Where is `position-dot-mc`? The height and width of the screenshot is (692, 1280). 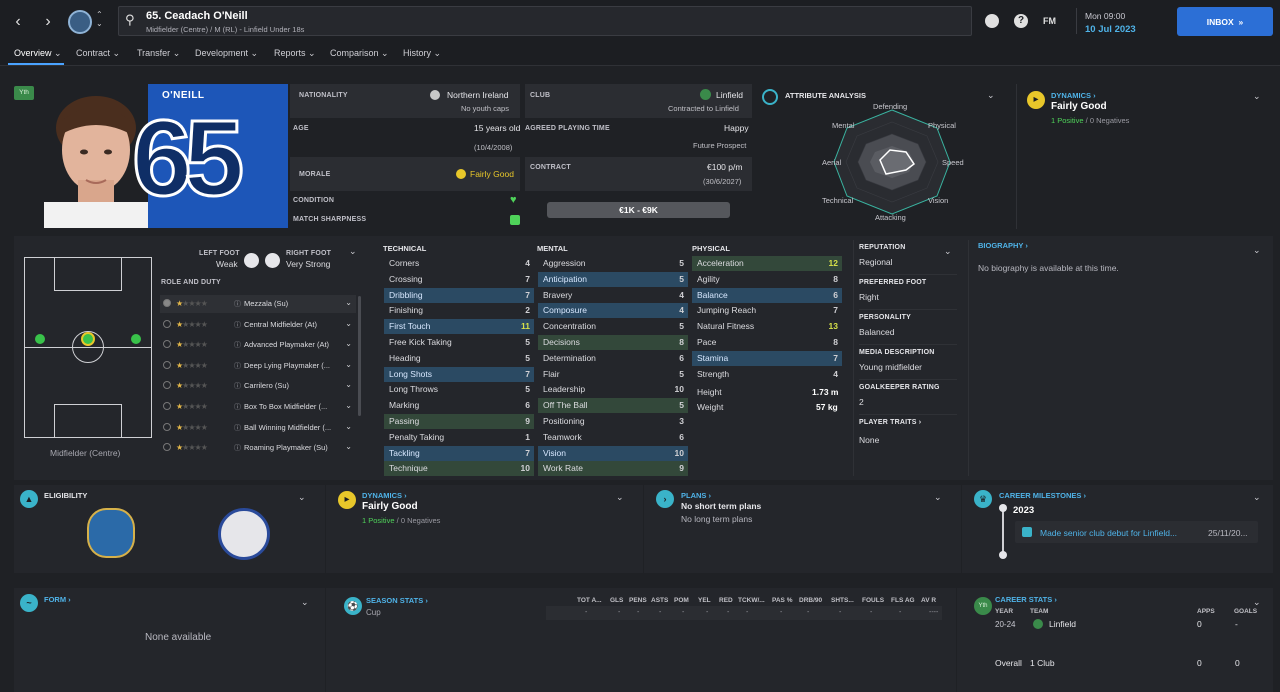
position-dot-mc is located at coordinates (88, 339).